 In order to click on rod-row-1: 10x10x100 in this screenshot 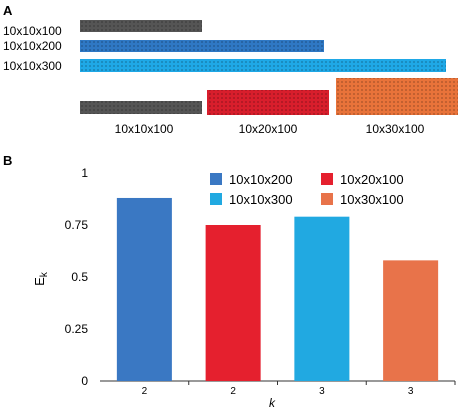, I will do `click(102, 29)`.